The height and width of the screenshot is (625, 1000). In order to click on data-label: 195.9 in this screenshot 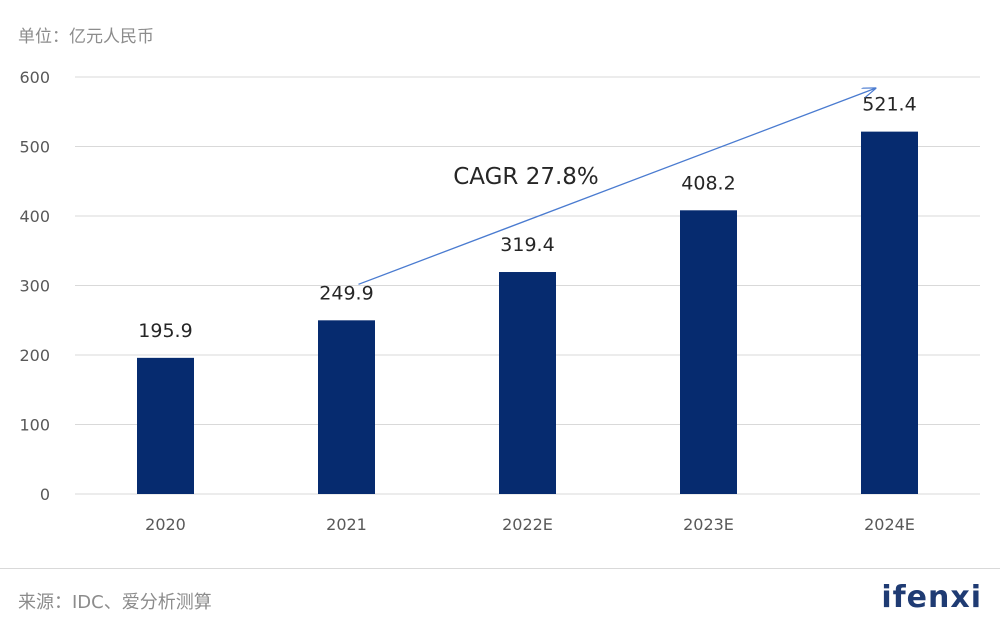, I will do `click(165, 331)`.